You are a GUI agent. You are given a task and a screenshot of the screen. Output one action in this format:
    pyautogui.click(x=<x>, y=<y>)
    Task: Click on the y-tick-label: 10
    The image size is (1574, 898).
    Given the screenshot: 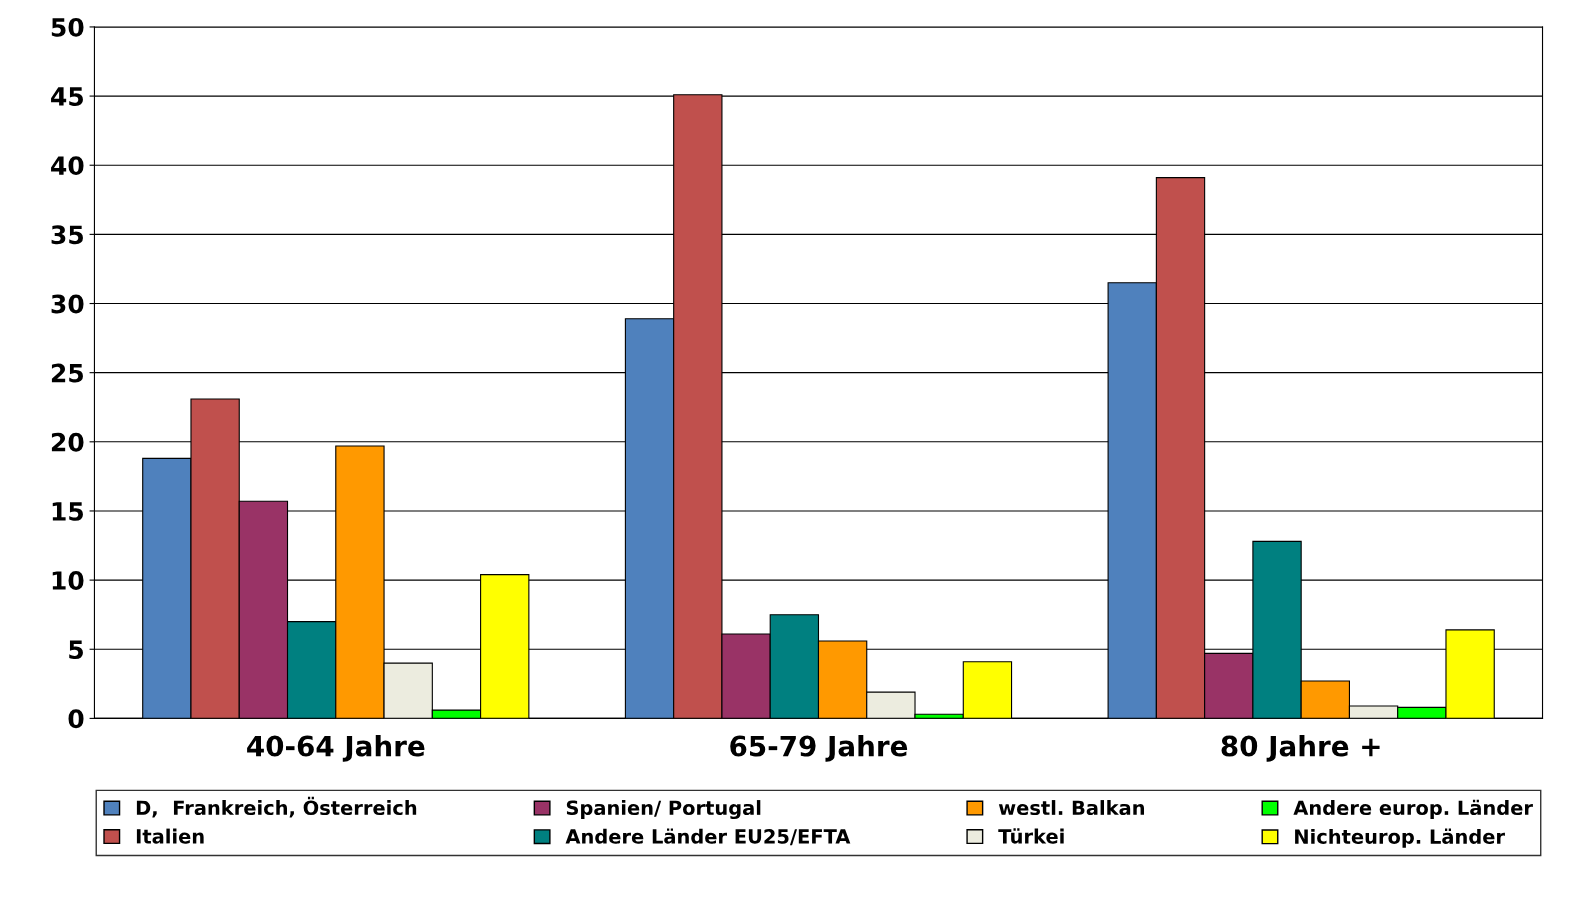 What is the action you would take?
    pyautogui.click(x=68, y=580)
    